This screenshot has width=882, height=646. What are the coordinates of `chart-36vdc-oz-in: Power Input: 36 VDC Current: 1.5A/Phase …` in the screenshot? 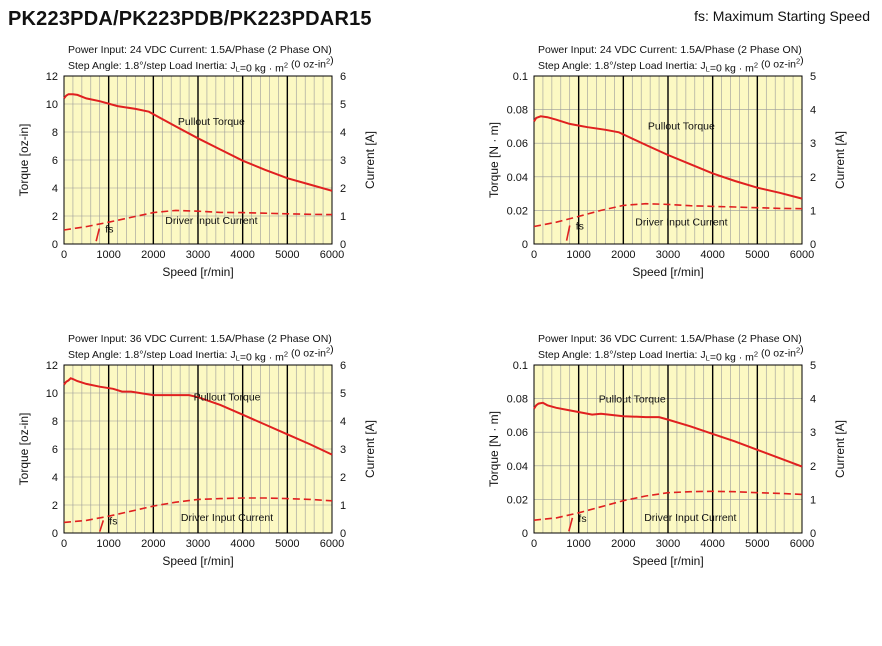 It's located at (197, 450).